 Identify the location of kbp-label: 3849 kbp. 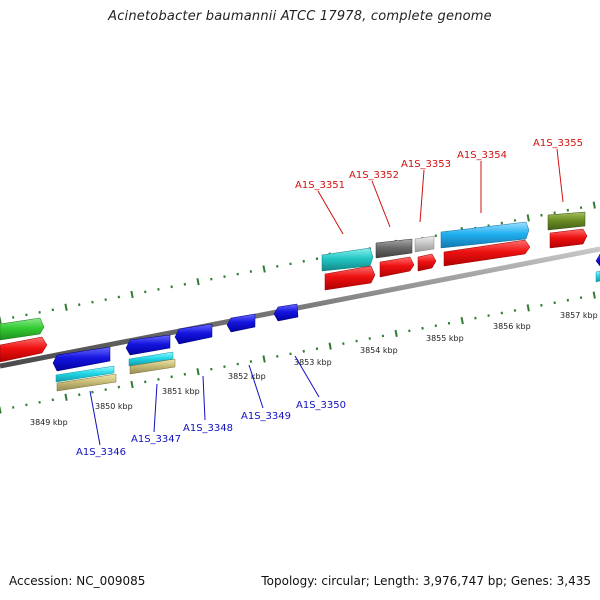
(49, 422).